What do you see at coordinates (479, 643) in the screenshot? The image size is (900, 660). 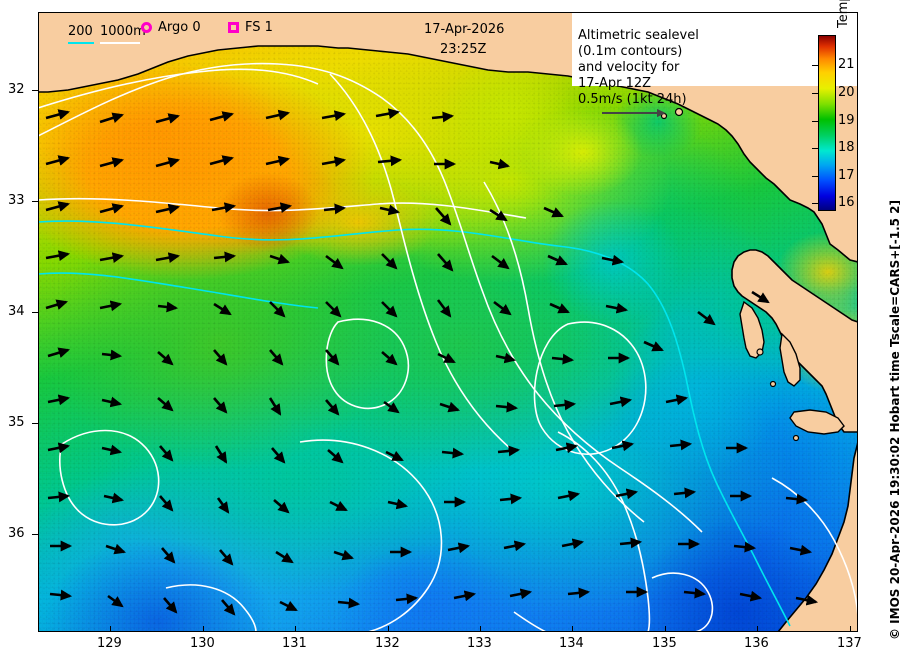 I see `x-ticklabel-133: 133` at bounding box center [479, 643].